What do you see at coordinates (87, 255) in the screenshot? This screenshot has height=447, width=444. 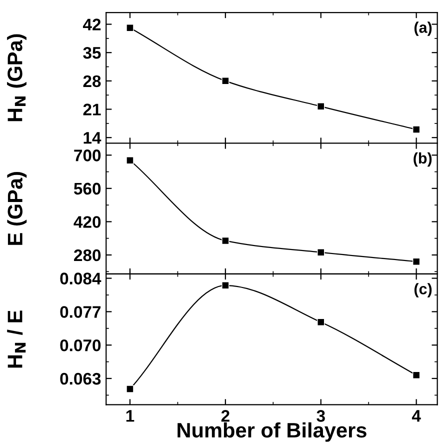 I see `y-tick-label: 280` at bounding box center [87, 255].